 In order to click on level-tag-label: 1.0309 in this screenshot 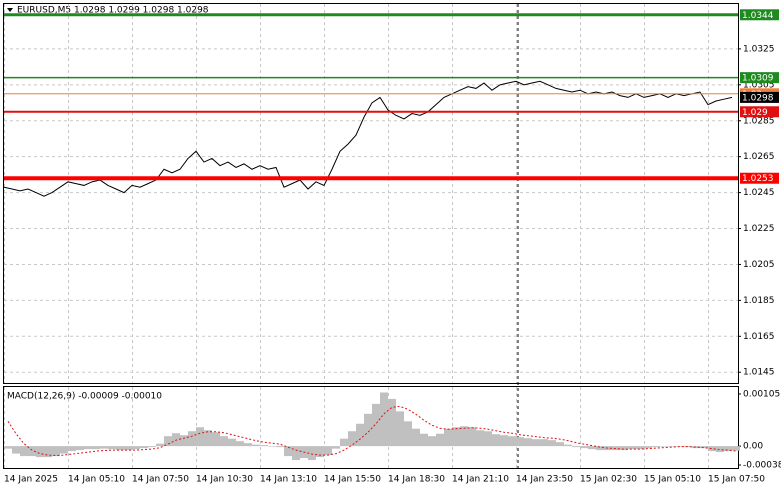, I will do `click(758, 79)`.